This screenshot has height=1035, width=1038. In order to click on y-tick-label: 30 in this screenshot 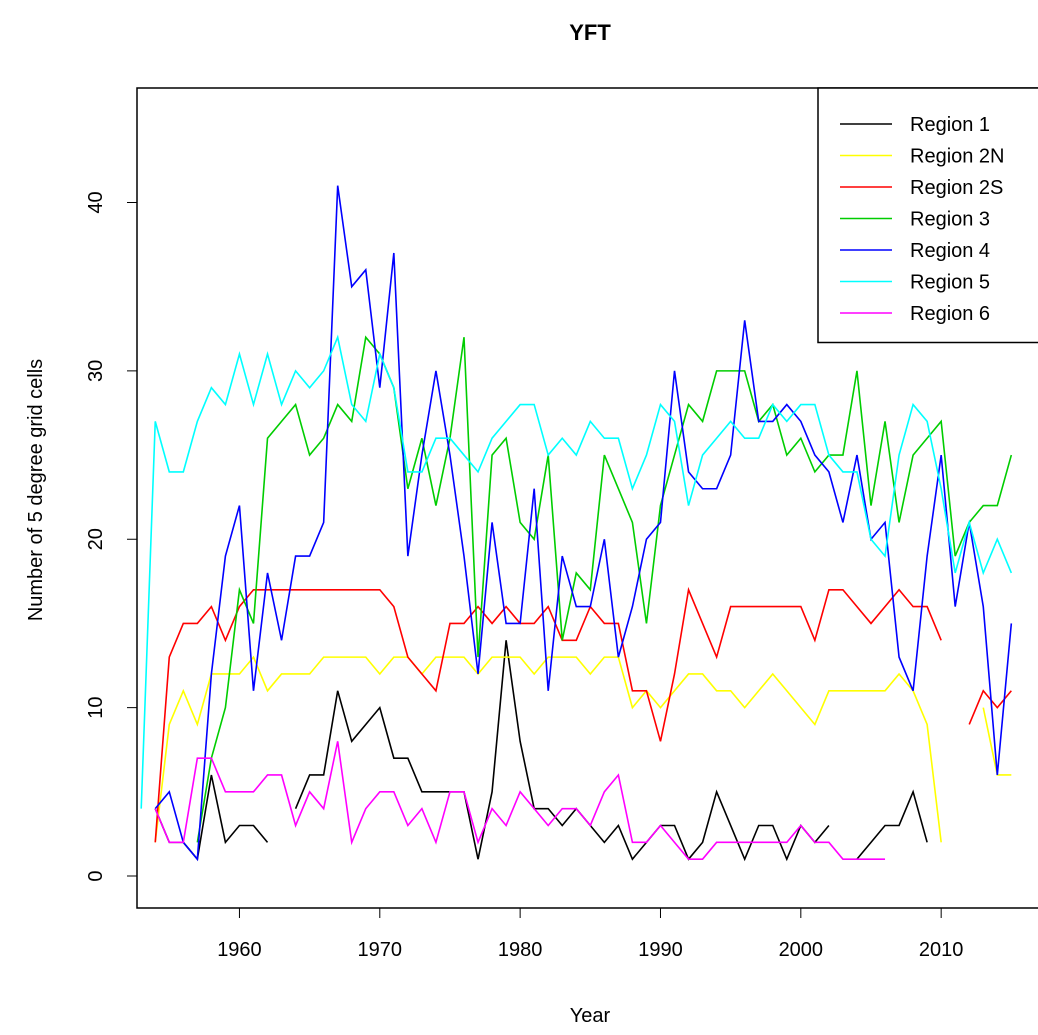, I will do `click(96, 371)`.